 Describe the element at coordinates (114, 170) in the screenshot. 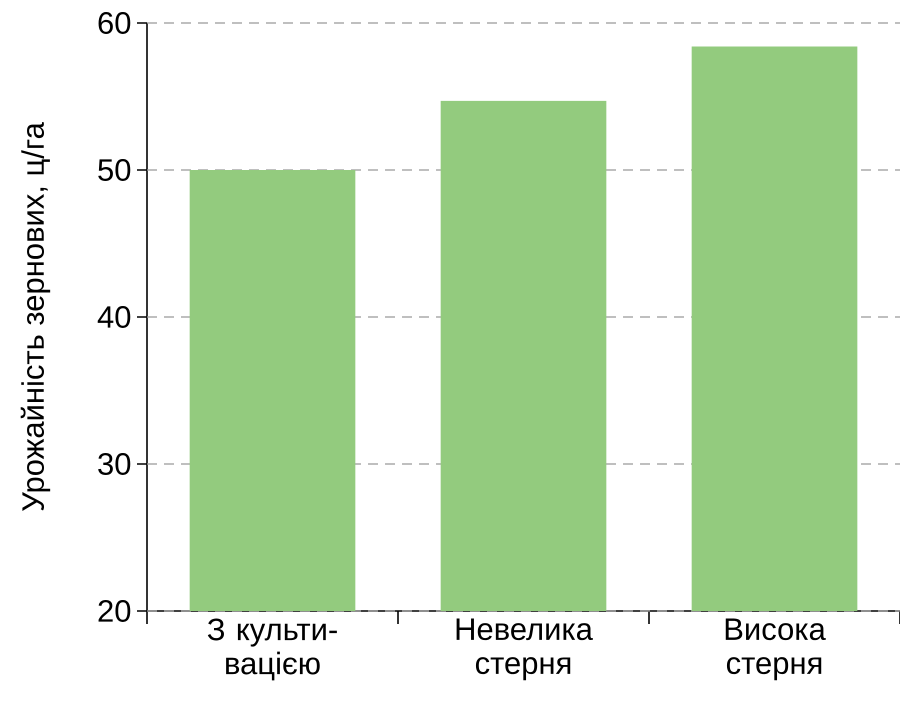

I see `y-tick-label: 50` at that location.